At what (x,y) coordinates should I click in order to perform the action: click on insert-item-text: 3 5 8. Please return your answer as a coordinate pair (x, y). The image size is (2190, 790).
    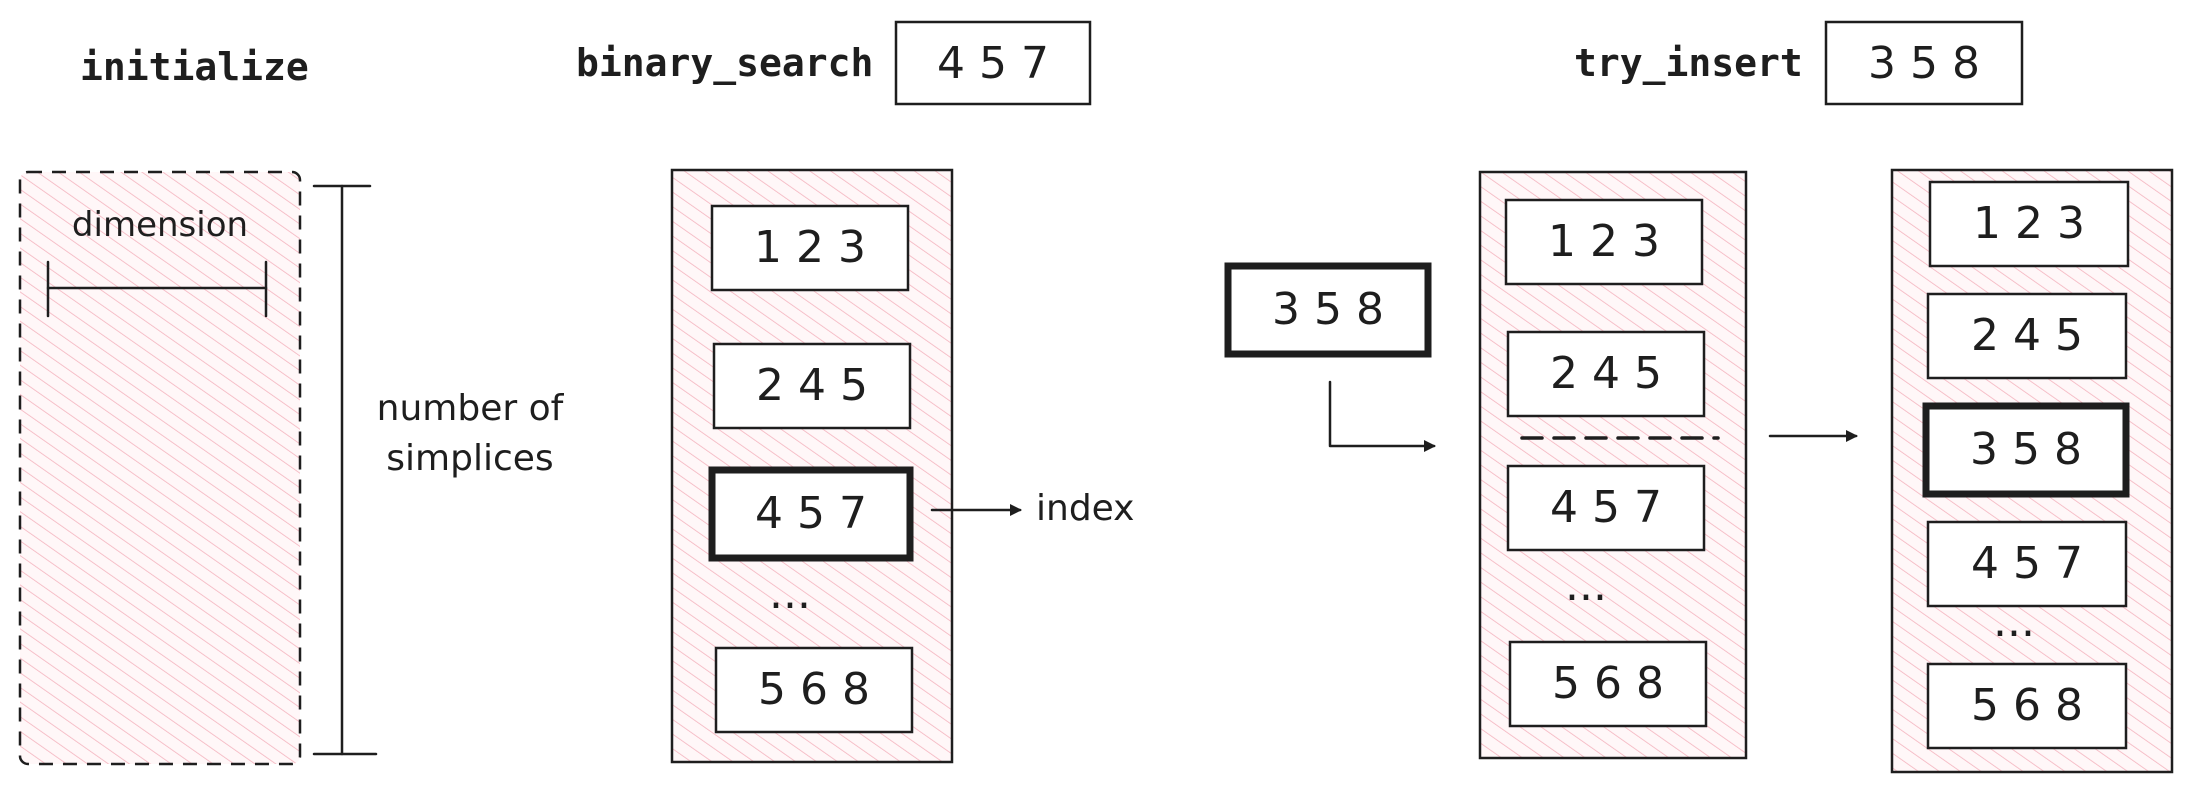
    Looking at the image, I should click on (1328, 309).